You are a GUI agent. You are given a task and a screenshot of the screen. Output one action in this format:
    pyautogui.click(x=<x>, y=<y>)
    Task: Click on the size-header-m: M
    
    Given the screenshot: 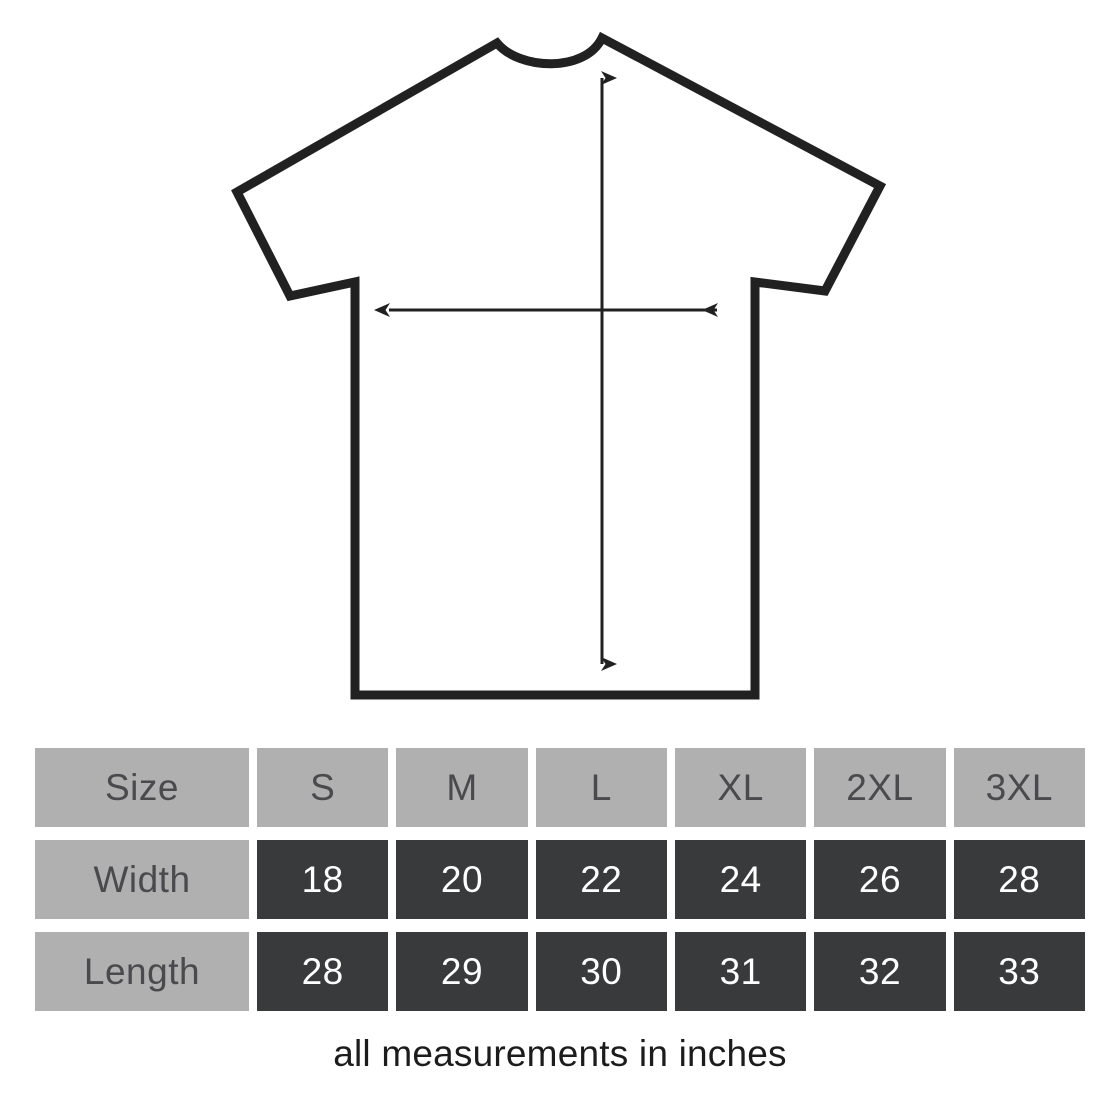 What is the action you would take?
    pyautogui.click(x=462, y=787)
    